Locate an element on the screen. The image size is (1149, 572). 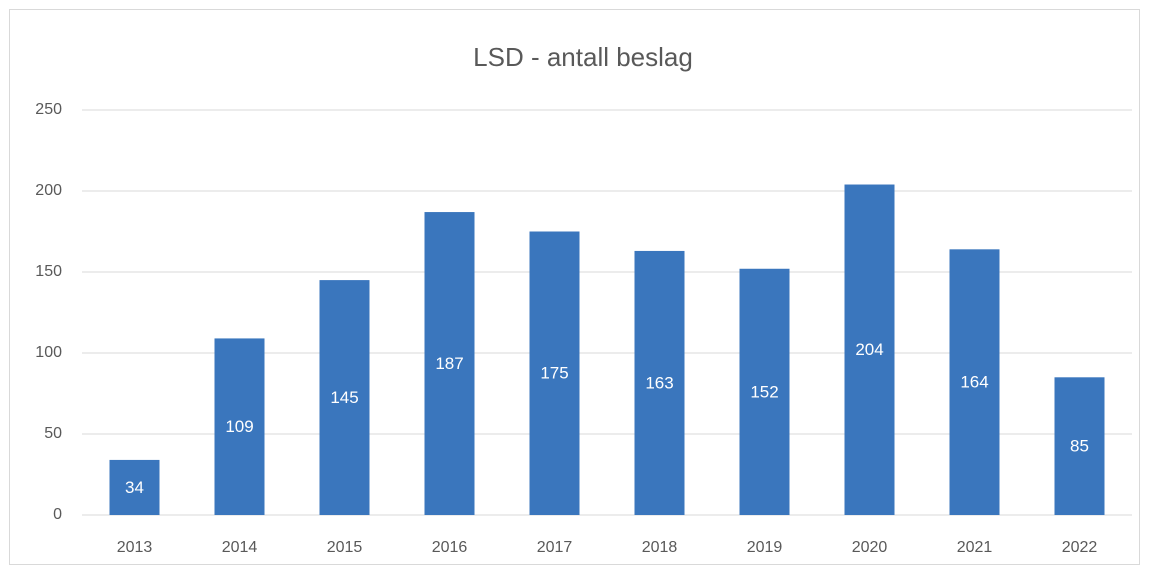
y-tick-label: 150 is located at coordinates (48, 271).